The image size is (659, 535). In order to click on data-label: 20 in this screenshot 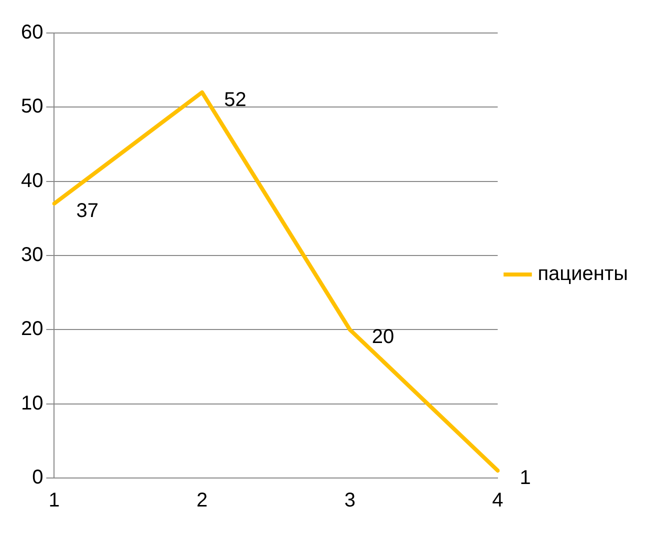, I will do `click(383, 337)`.